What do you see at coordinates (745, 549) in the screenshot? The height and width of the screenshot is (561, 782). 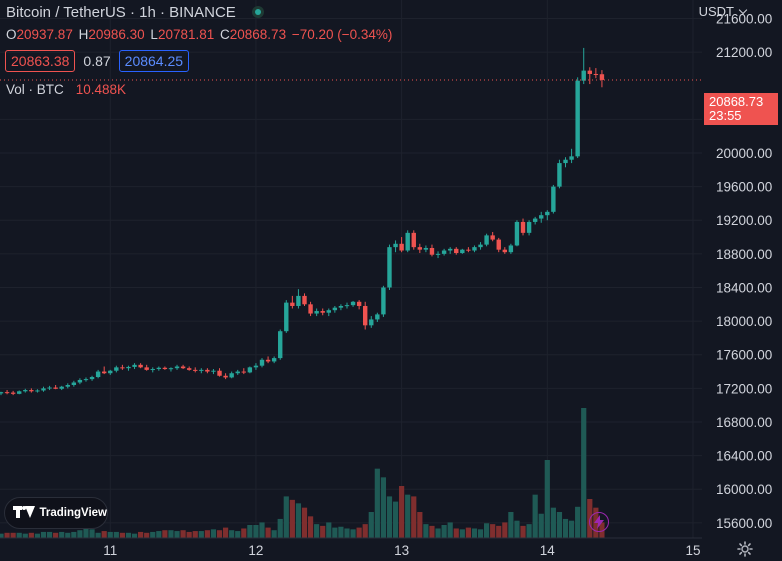 I see `gear-icon` at bounding box center [745, 549].